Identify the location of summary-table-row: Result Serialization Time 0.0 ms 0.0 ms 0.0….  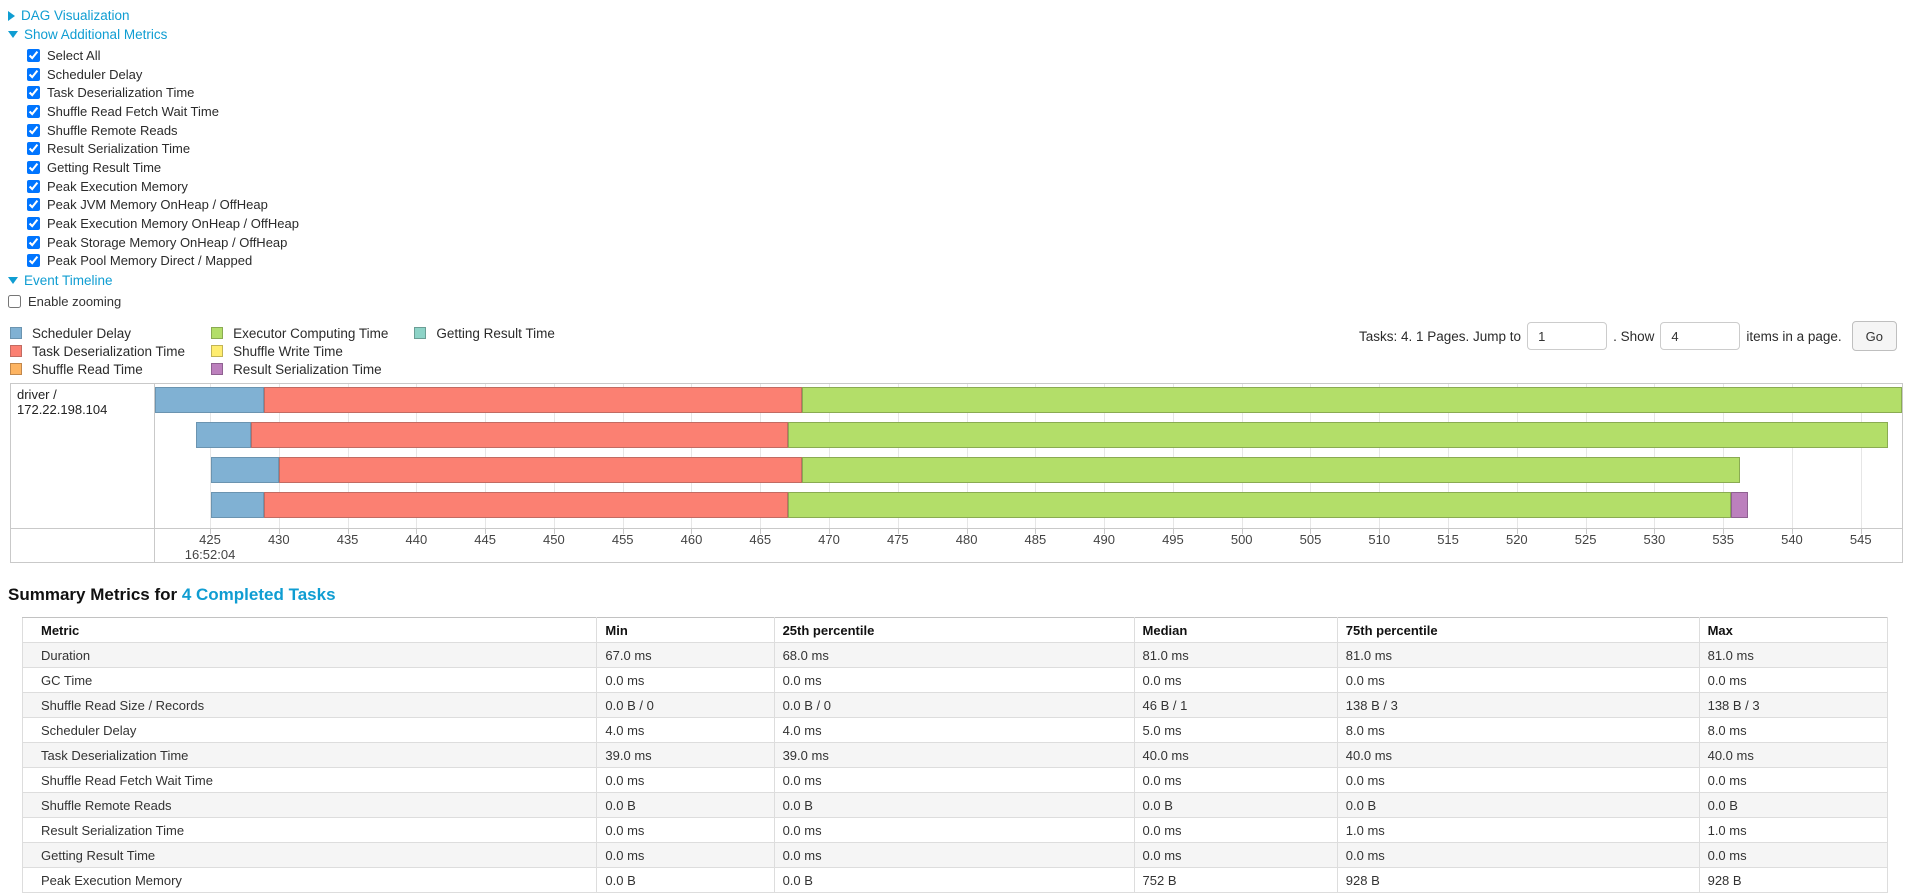
(955, 830).